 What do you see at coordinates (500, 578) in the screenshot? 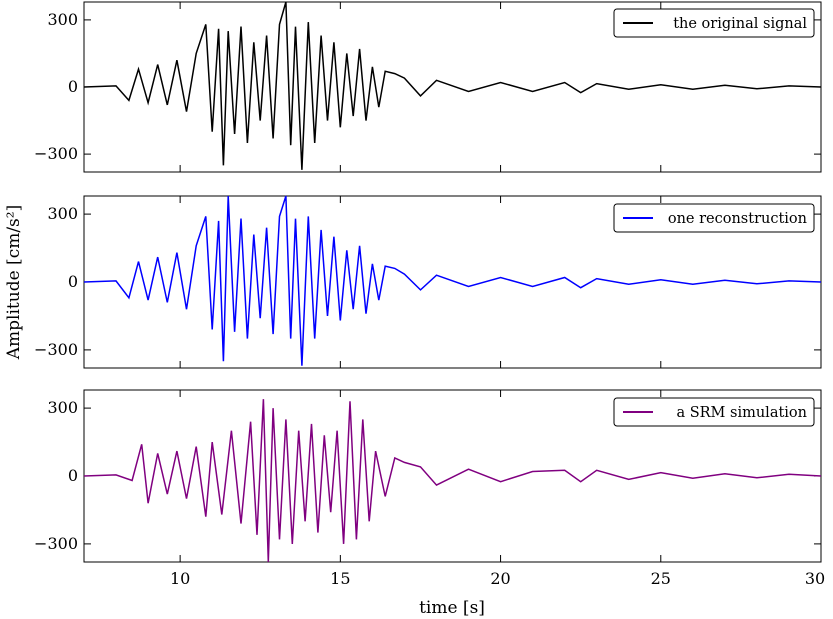
I see `x-tick-label: 20` at bounding box center [500, 578].